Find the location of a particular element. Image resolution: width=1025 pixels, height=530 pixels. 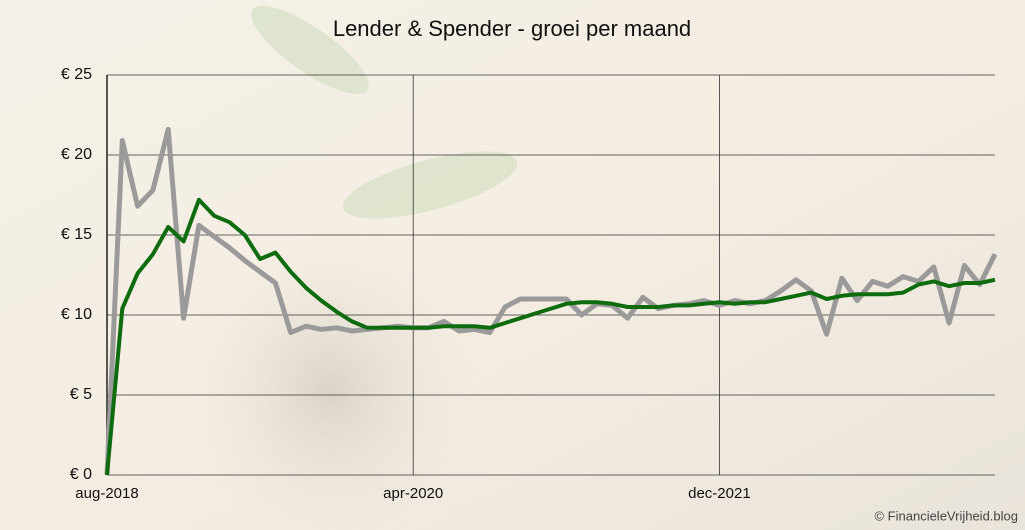

y-tick-label: € 5 is located at coordinates (81, 394).